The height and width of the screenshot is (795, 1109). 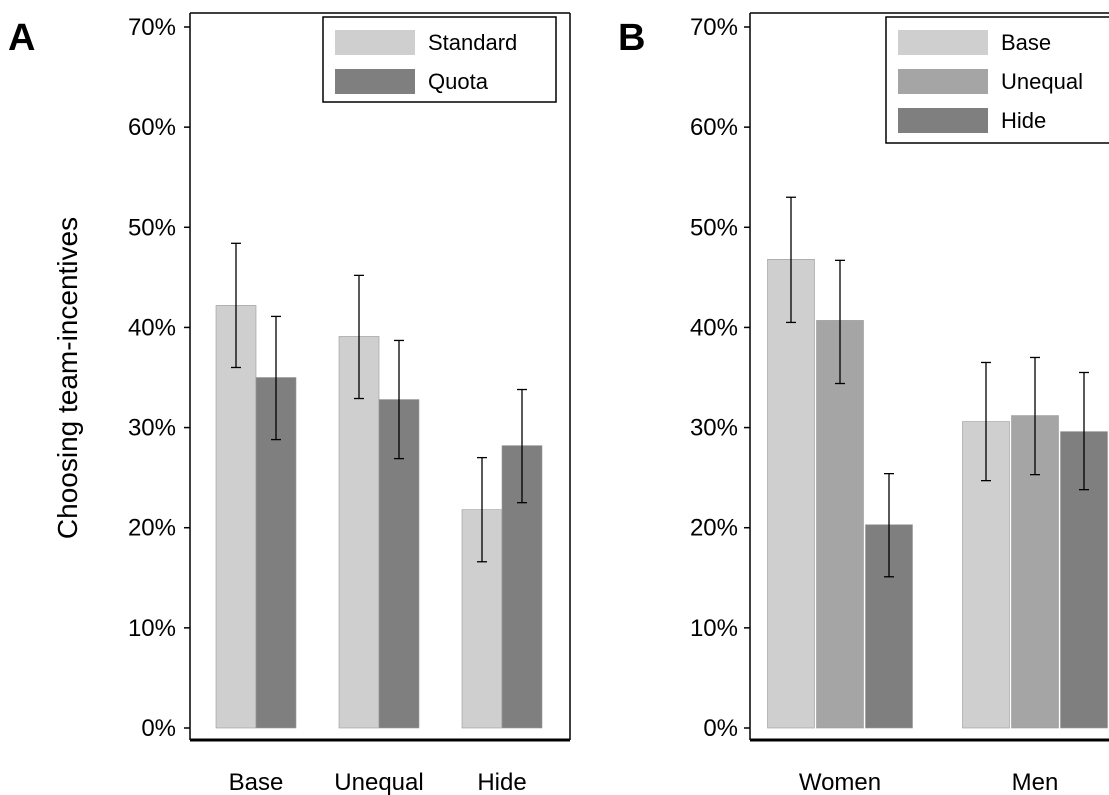 What do you see at coordinates (378, 782) in the screenshot?
I see `x-tick-label: Unequal` at bounding box center [378, 782].